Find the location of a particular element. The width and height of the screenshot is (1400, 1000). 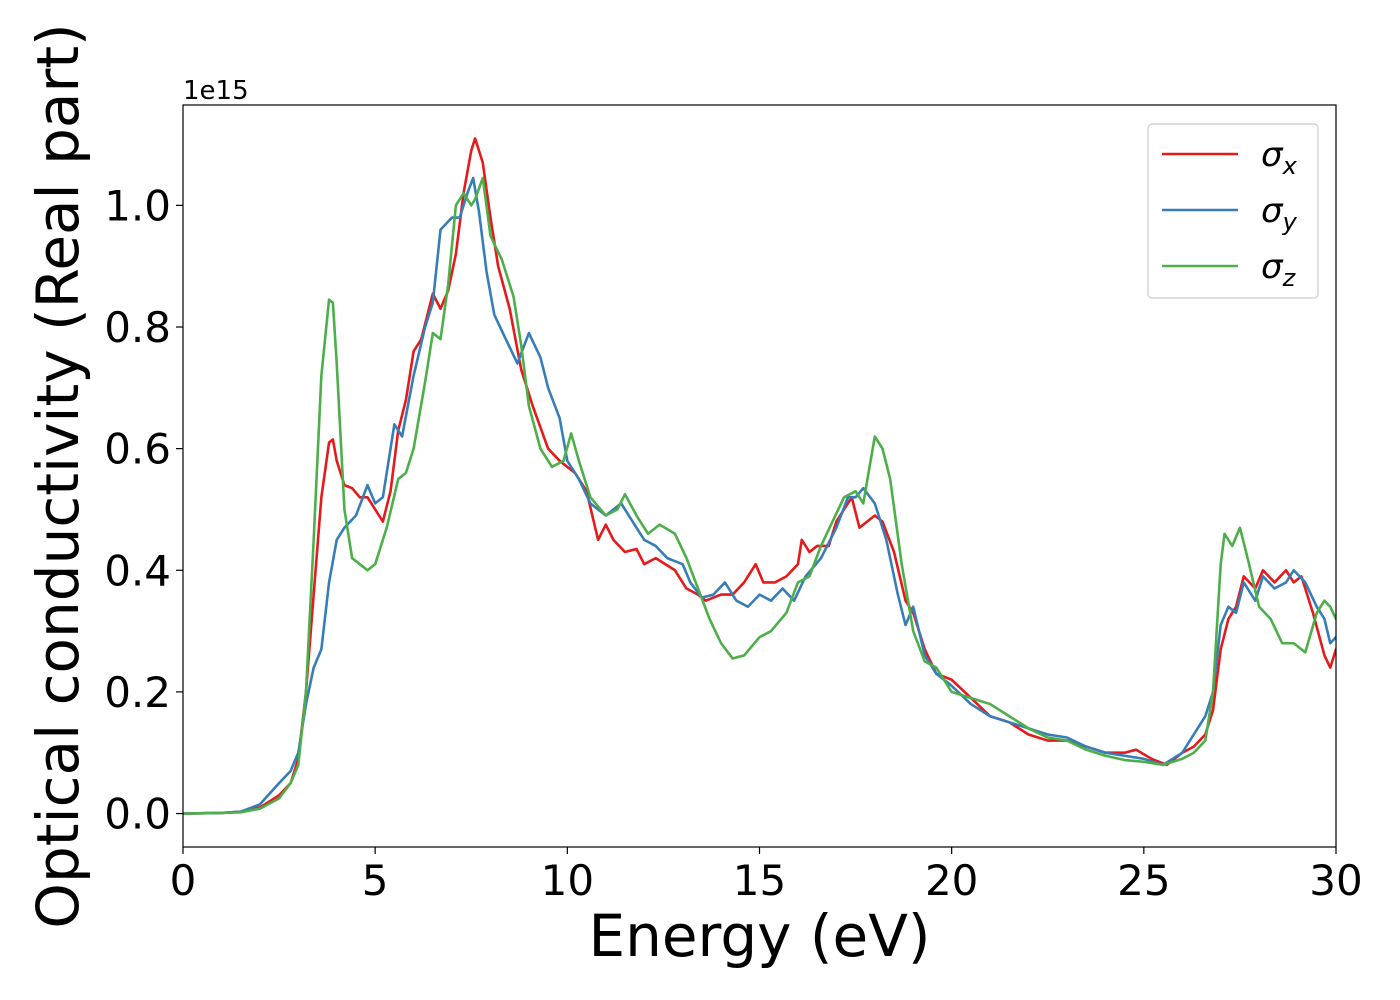

y-tick-label: 0.4 is located at coordinates (137, 570).